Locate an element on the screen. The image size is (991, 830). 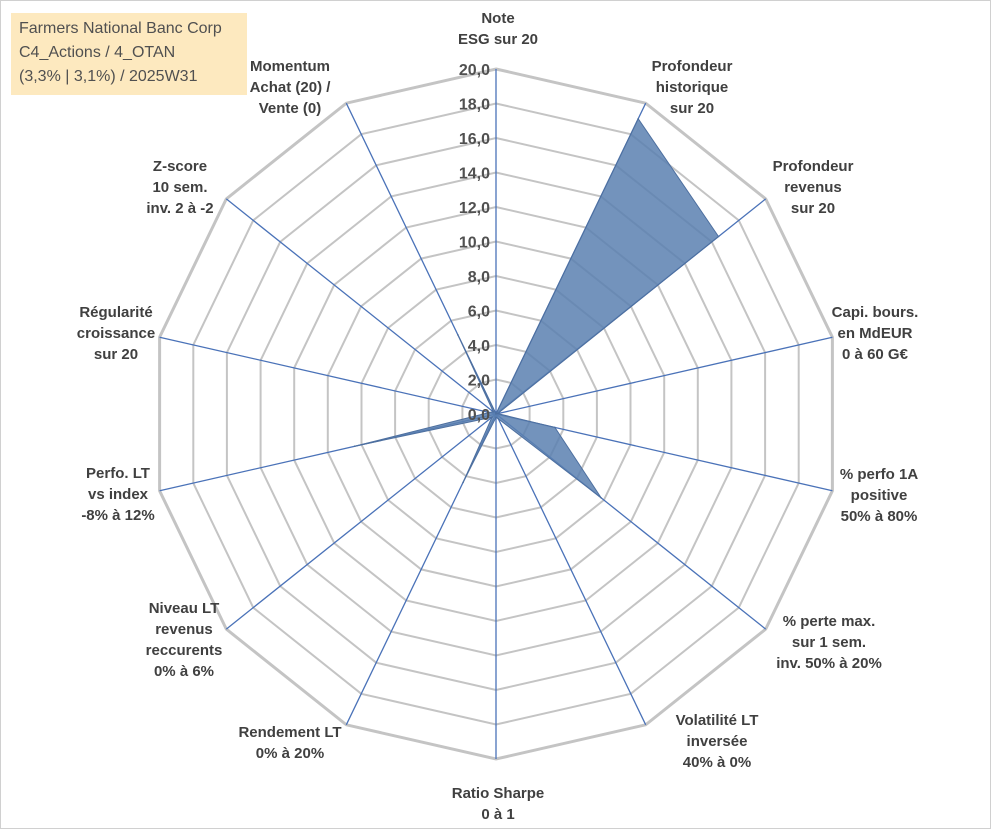
axis-label-perte-max: % perte max. sur 1 sem. inv. 50% à 20% is located at coordinates (829, 642).